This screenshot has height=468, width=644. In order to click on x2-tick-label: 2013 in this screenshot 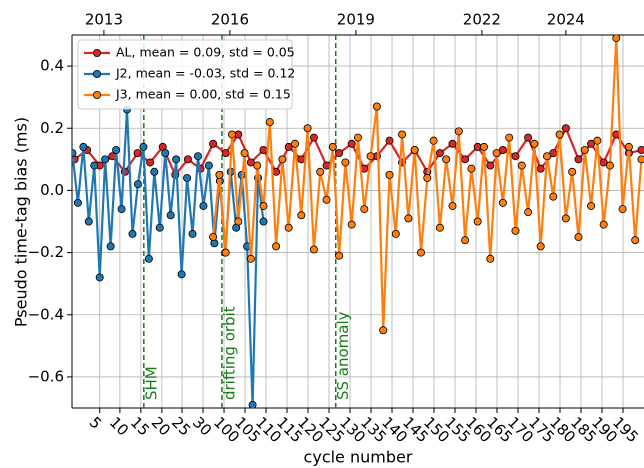, I will do `click(104, 20)`.